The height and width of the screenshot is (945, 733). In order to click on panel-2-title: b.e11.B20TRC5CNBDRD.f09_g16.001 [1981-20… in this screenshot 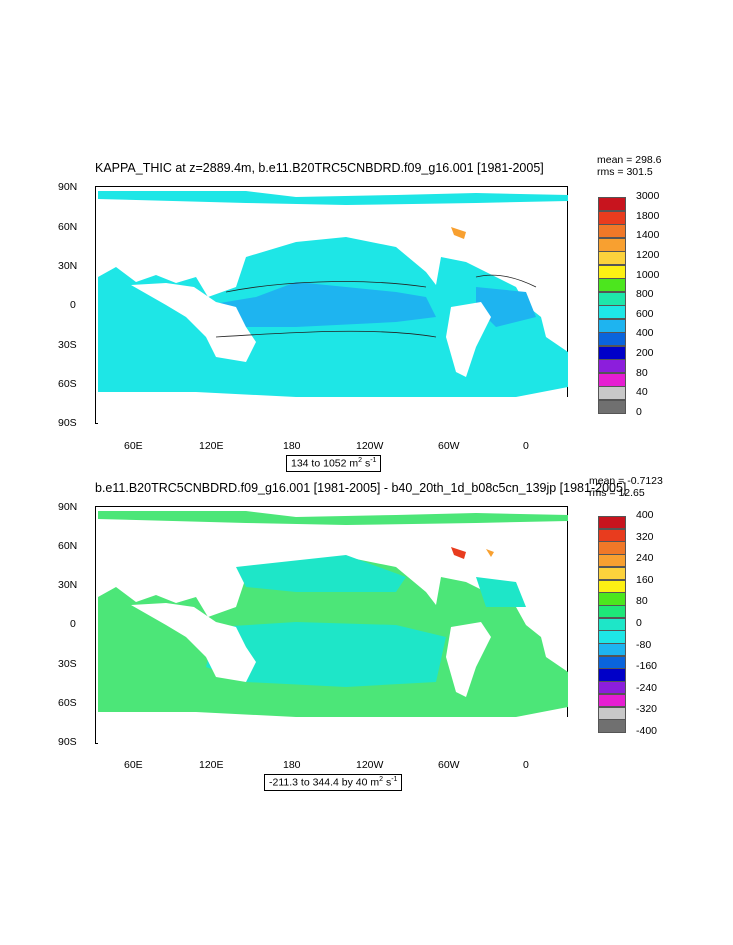, I will do `click(361, 488)`.